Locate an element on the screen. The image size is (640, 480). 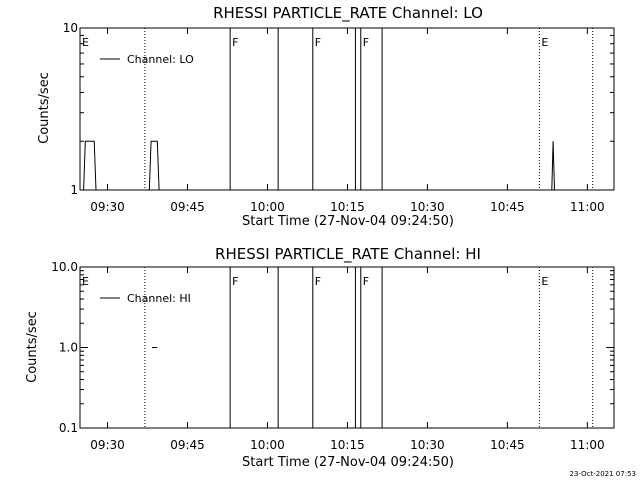
legend-label: Channel: HI is located at coordinates (159, 298).